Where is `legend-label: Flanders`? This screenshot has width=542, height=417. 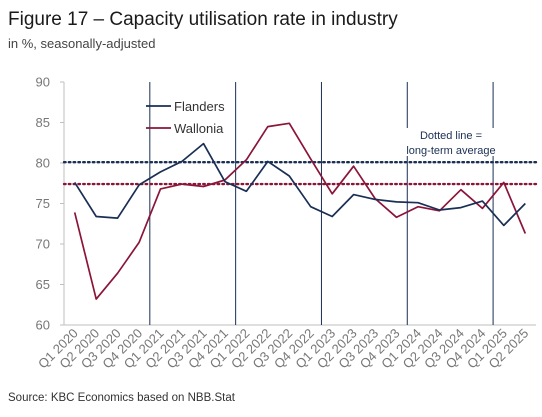
legend-label: Flanders is located at coordinates (199, 106).